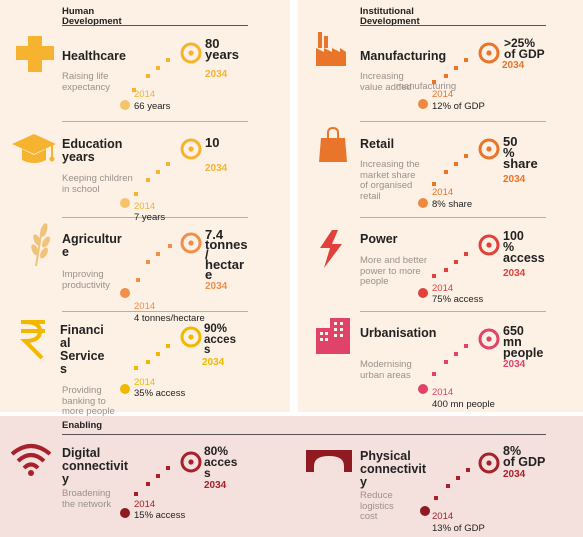 Image resolution: width=583 pixels, height=537 pixels. What do you see at coordinates (403, 56) in the screenshot?
I see `item-name: Manufacturing` at bounding box center [403, 56].